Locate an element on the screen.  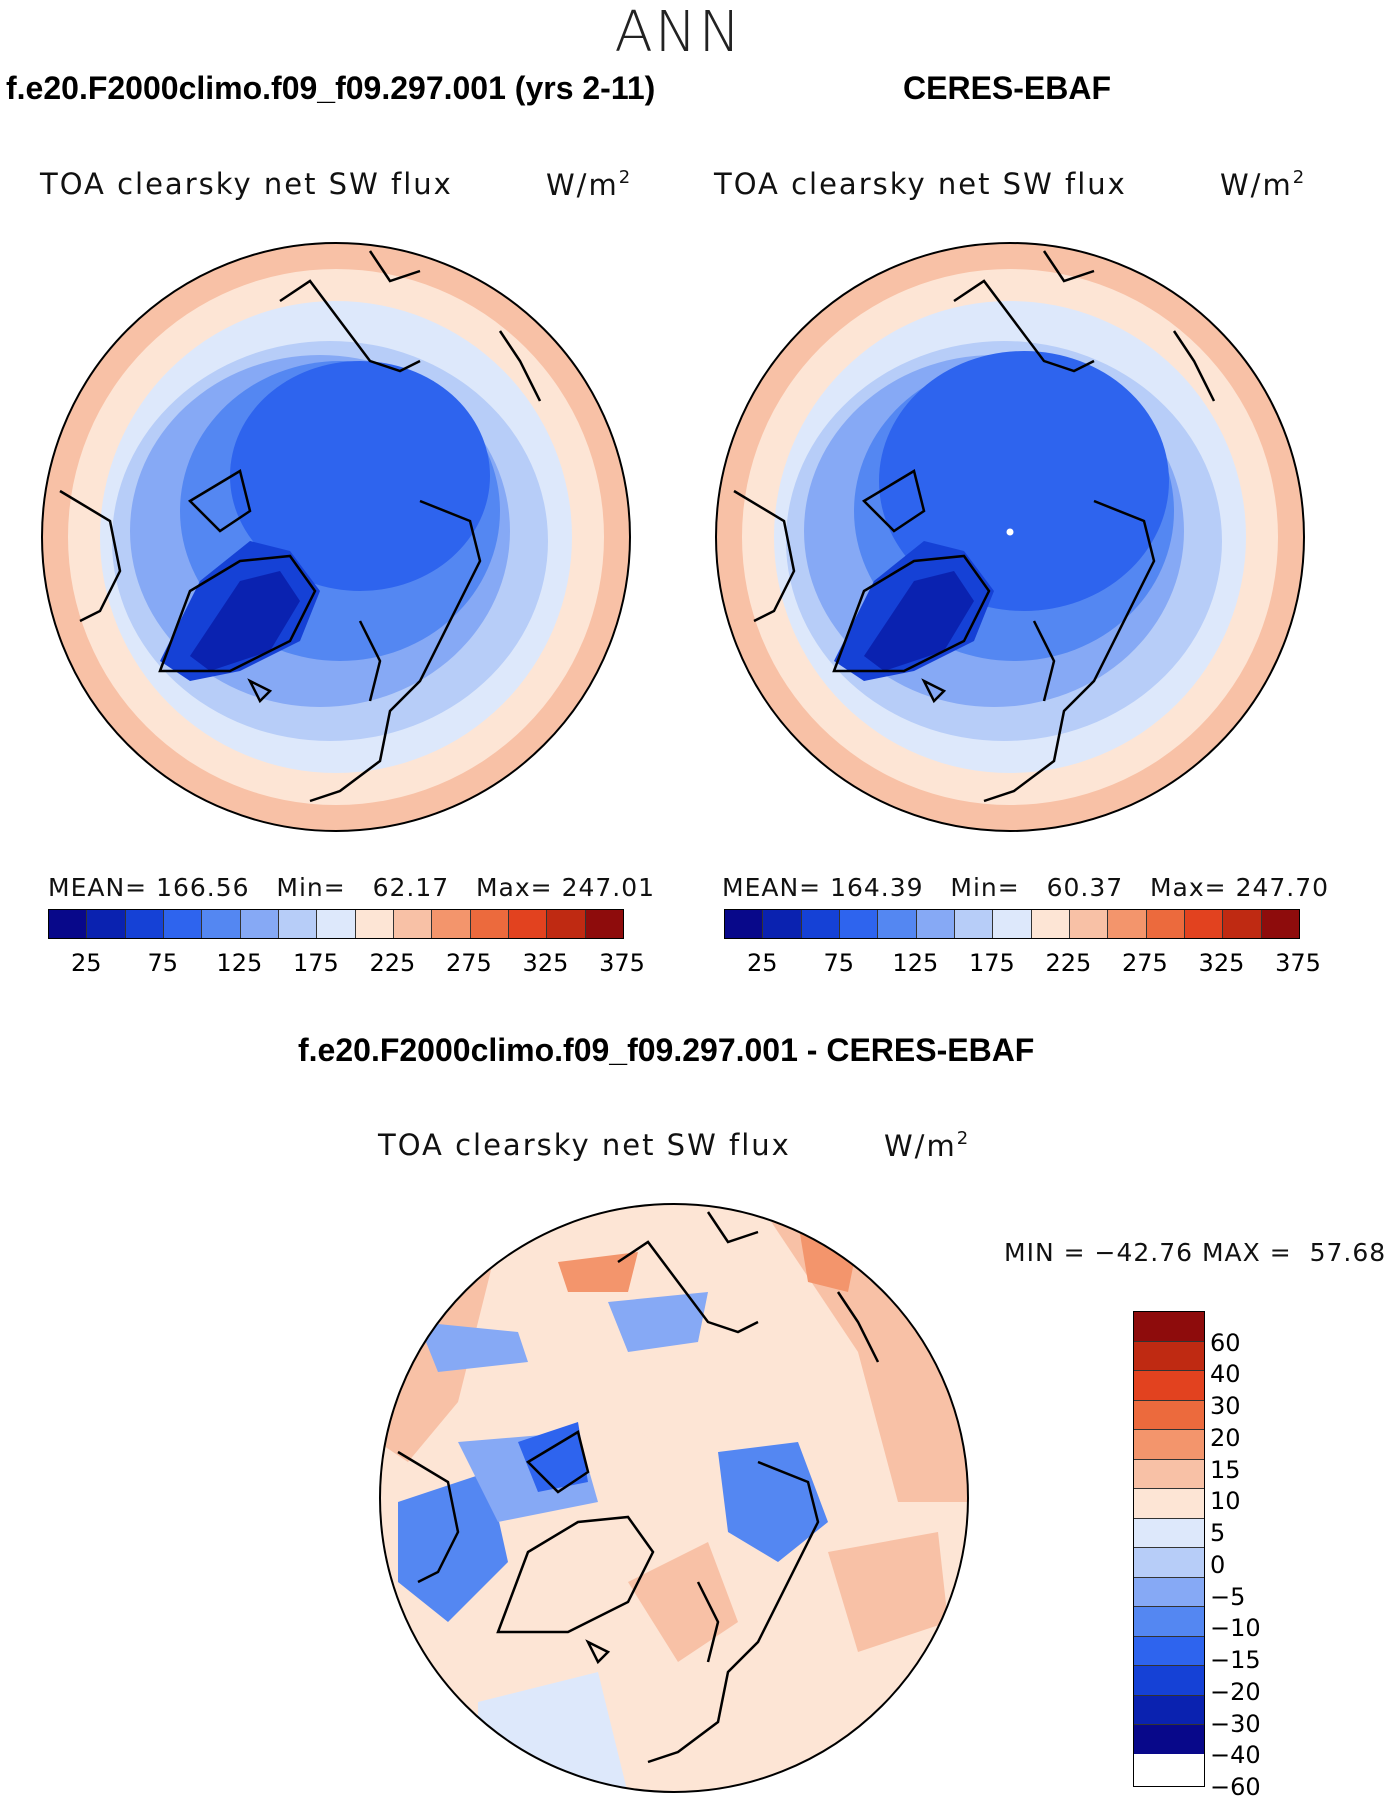
right-stats: MEAN= 164.39 Min= 60.37 Max= 247.70 is located at coordinates (1026, 887).